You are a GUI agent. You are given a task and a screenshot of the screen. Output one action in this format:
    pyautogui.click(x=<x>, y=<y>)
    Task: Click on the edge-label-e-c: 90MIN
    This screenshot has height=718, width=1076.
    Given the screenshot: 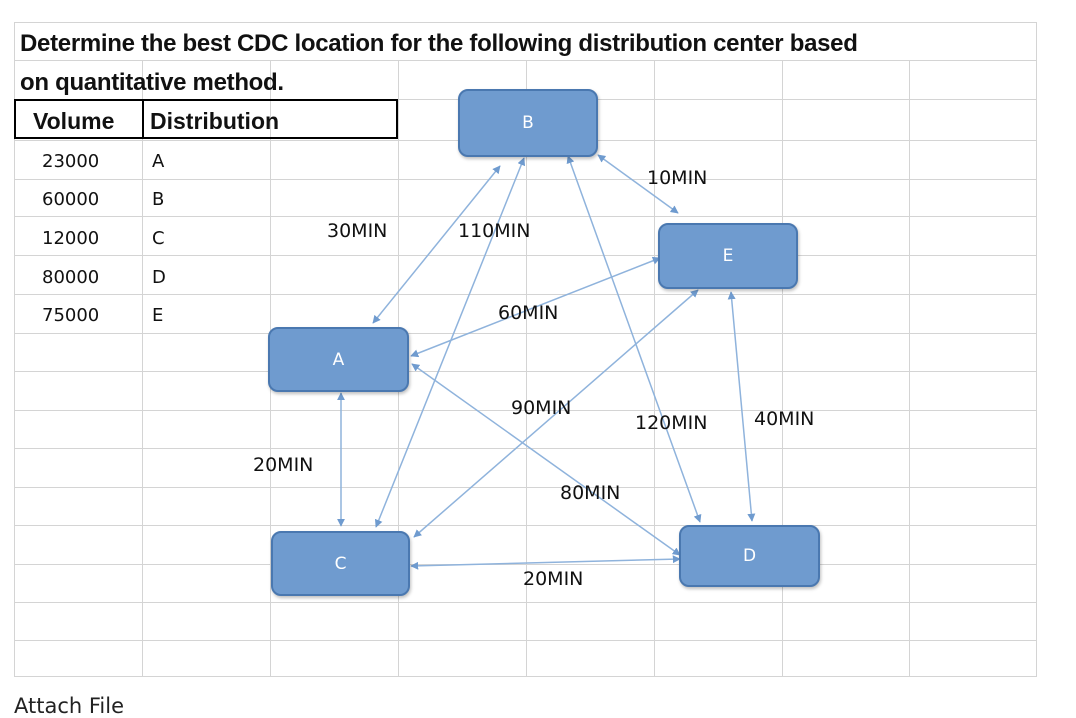 What is the action you would take?
    pyautogui.click(x=541, y=408)
    